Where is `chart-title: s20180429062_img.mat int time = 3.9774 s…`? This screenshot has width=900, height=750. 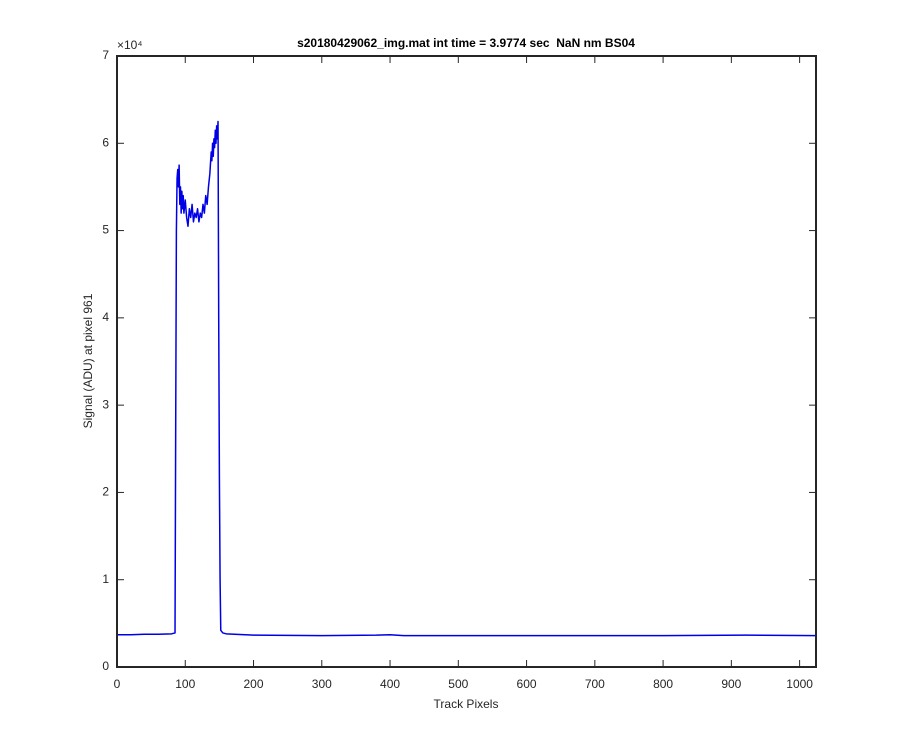 chart-title: s20180429062_img.mat int time = 3.9774 s… is located at coordinates (466, 43).